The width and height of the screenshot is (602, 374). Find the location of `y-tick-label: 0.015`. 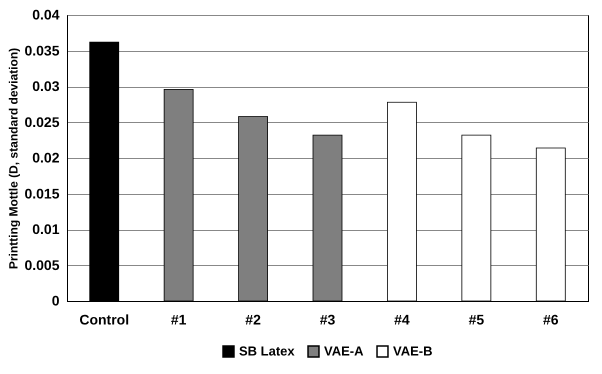

y-tick-label: 0.015 is located at coordinates (42, 193).